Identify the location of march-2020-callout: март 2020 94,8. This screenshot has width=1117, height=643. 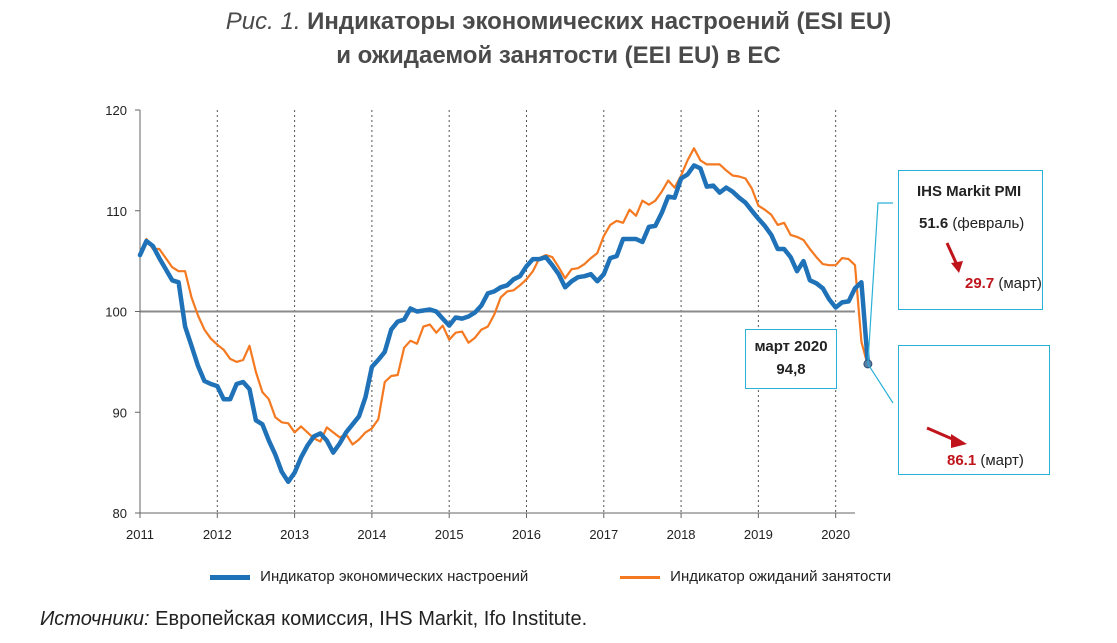
(791, 359).